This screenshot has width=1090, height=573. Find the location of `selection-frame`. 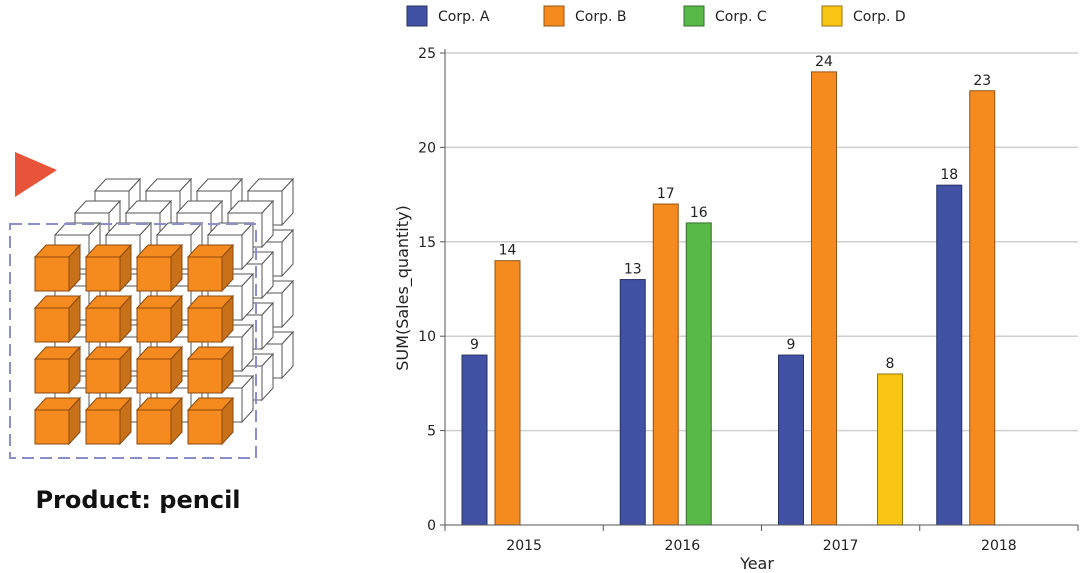

selection-frame is located at coordinates (133, 341).